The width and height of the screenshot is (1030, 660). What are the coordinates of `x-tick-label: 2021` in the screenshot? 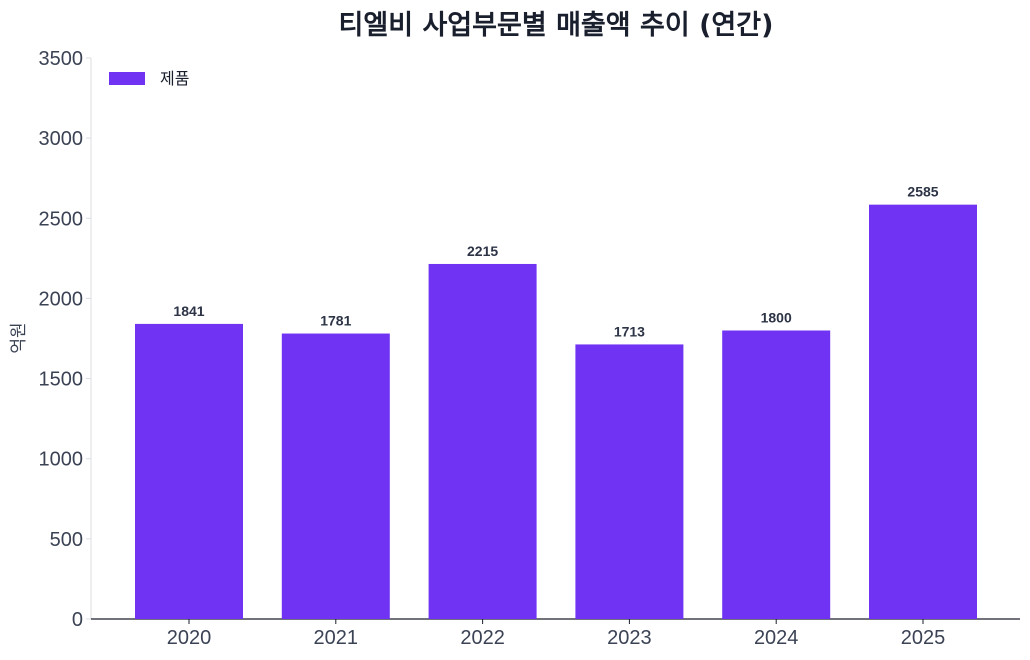 It's located at (336, 638).